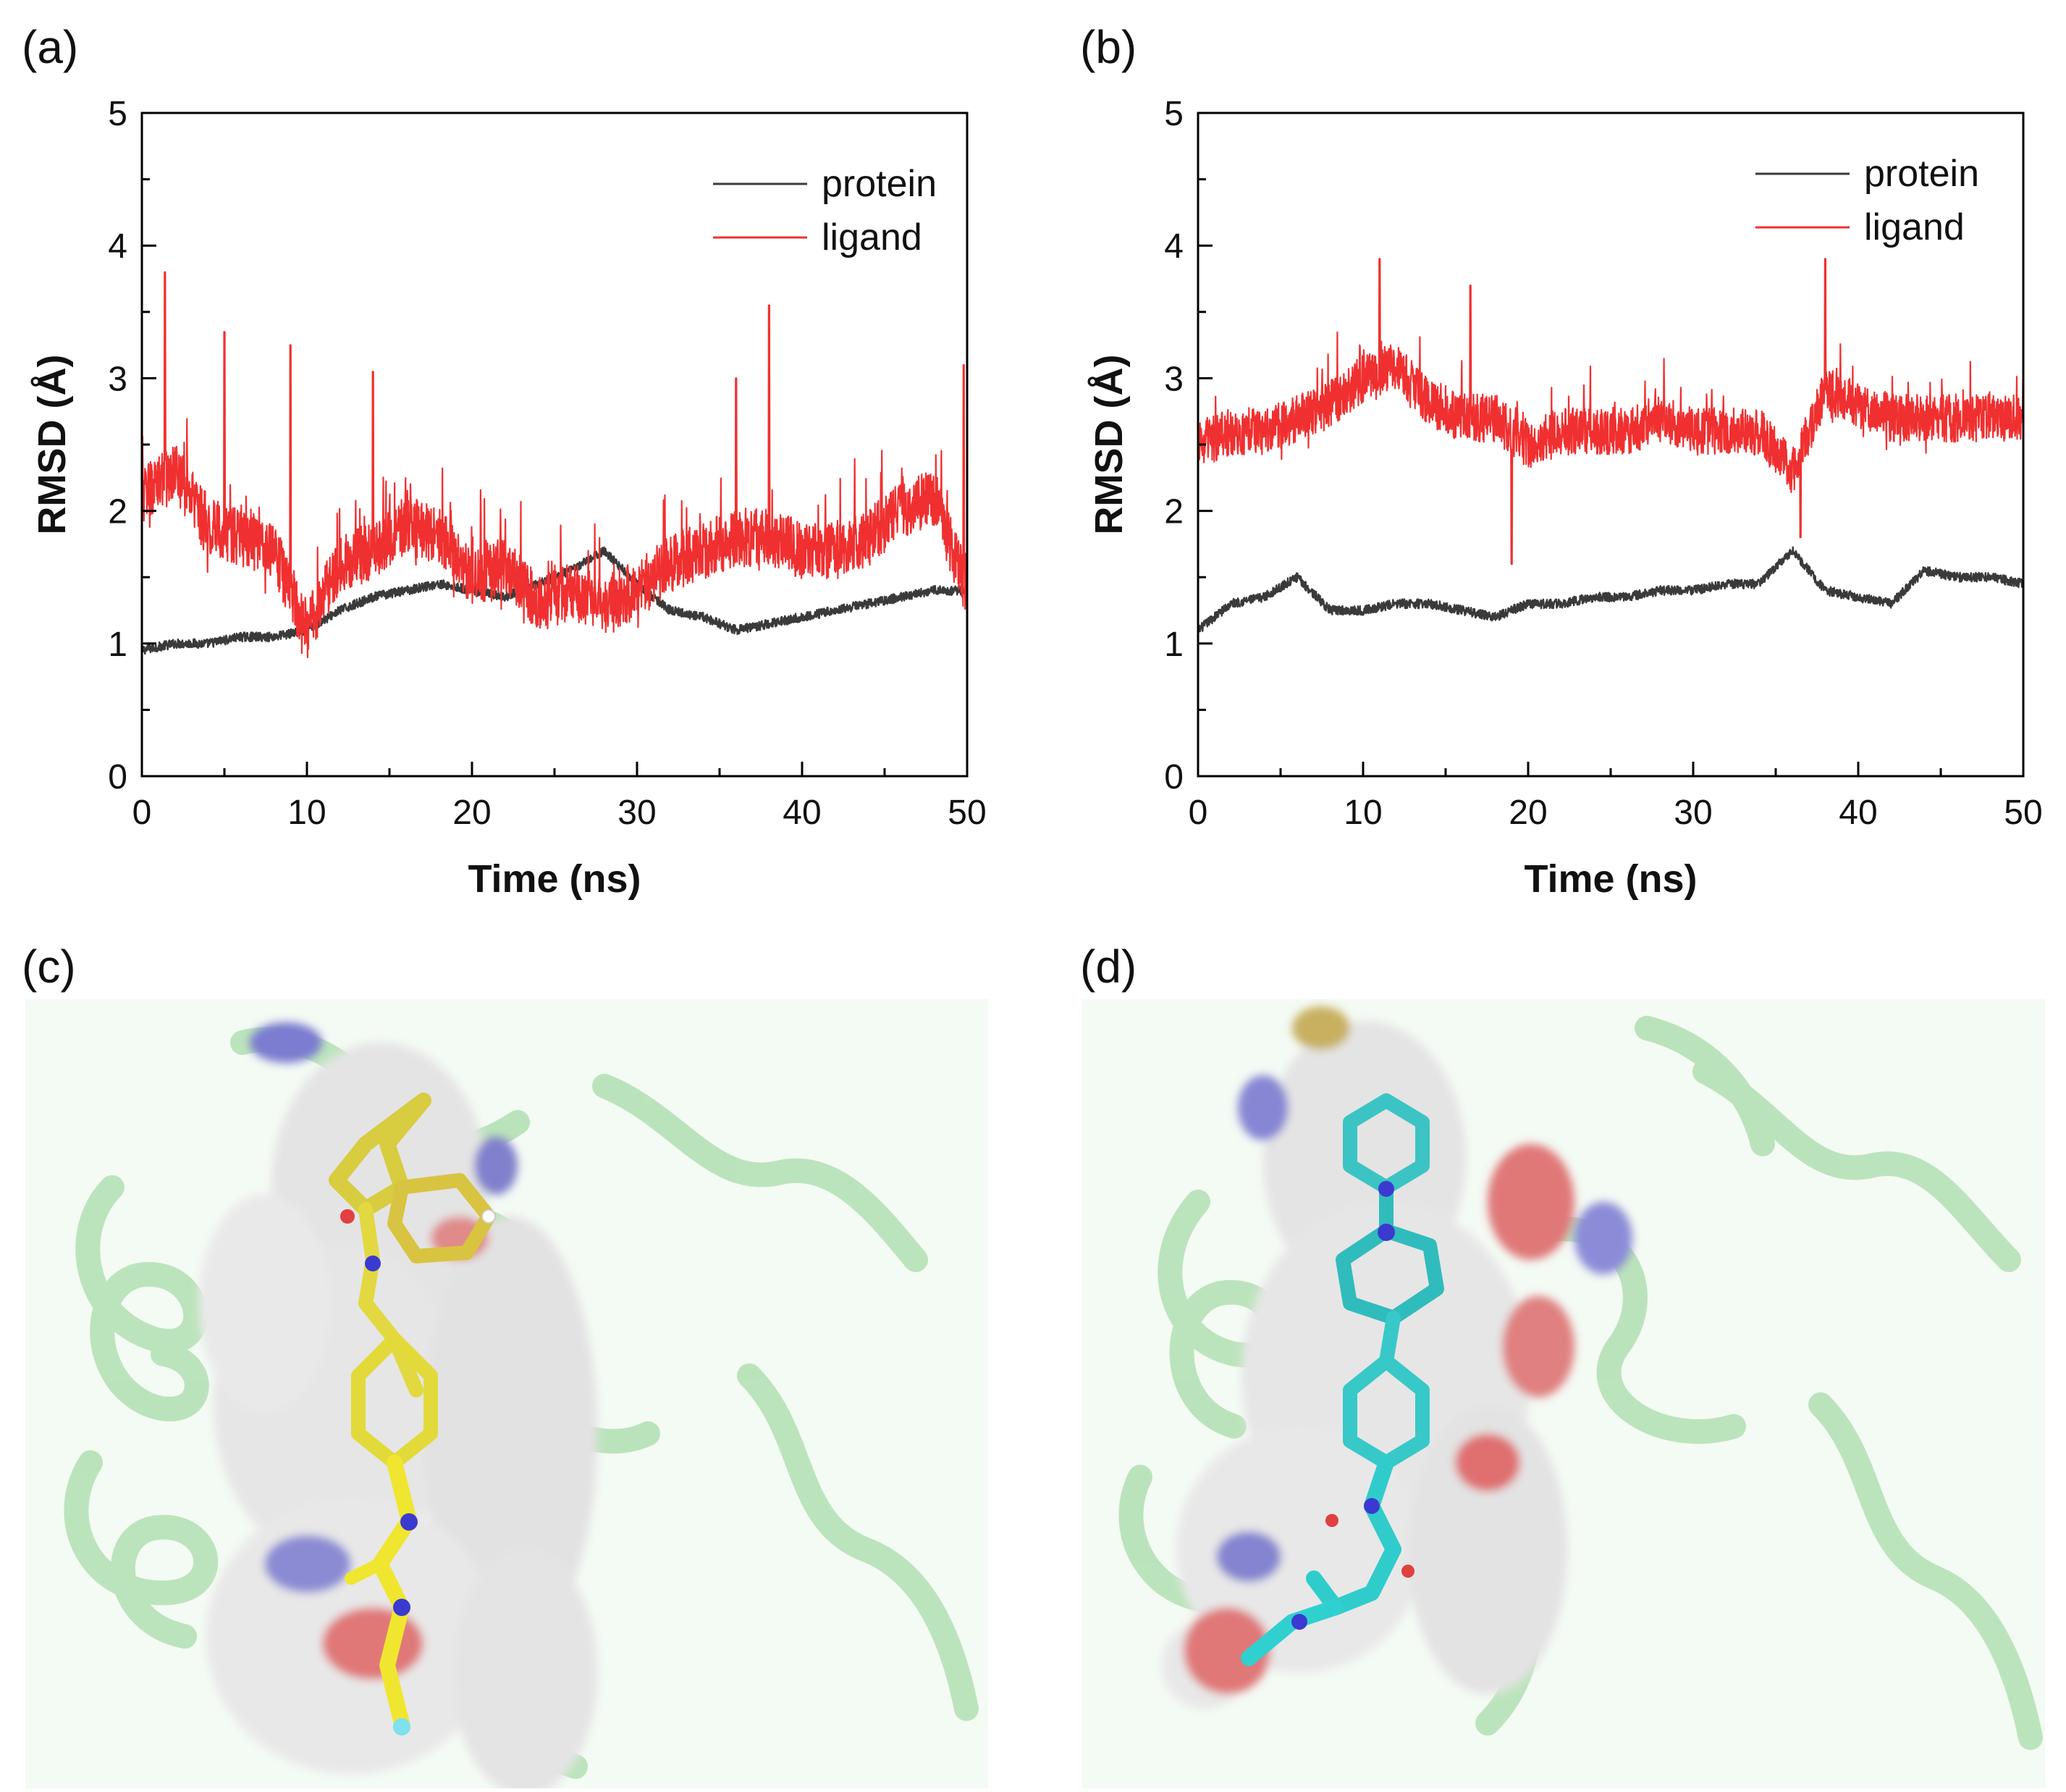 The image size is (2066, 1792). Describe the element at coordinates (412, 1414) in the screenshot. I see `ligand-sticks-c` at that location.